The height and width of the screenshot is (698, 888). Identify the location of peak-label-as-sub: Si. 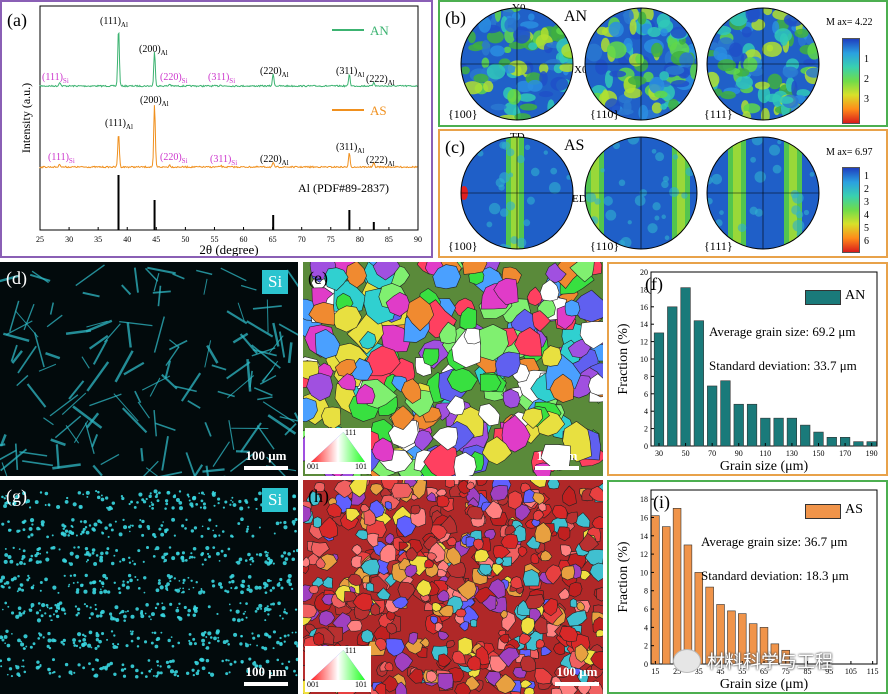
(234, 163).